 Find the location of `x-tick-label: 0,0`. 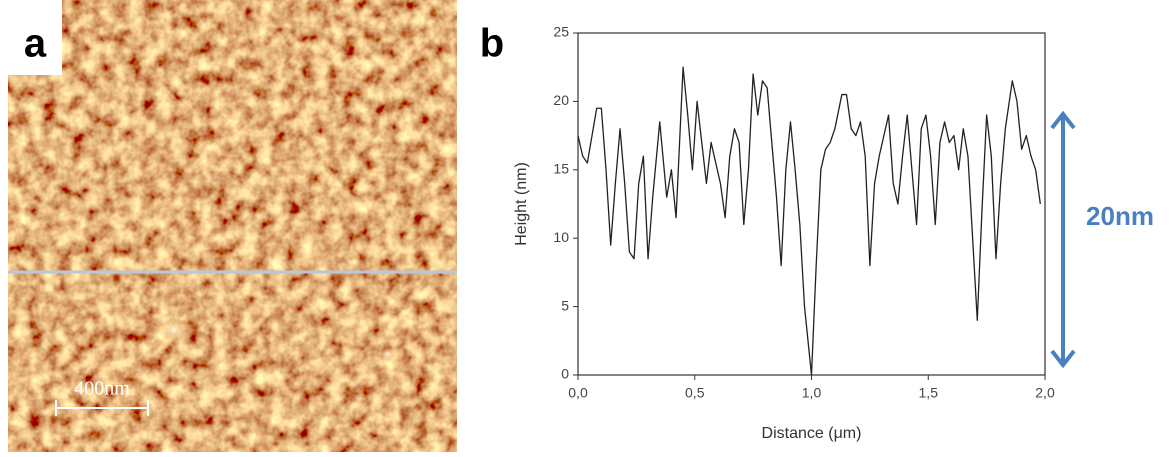

x-tick-label: 0,0 is located at coordinates (578, 393).